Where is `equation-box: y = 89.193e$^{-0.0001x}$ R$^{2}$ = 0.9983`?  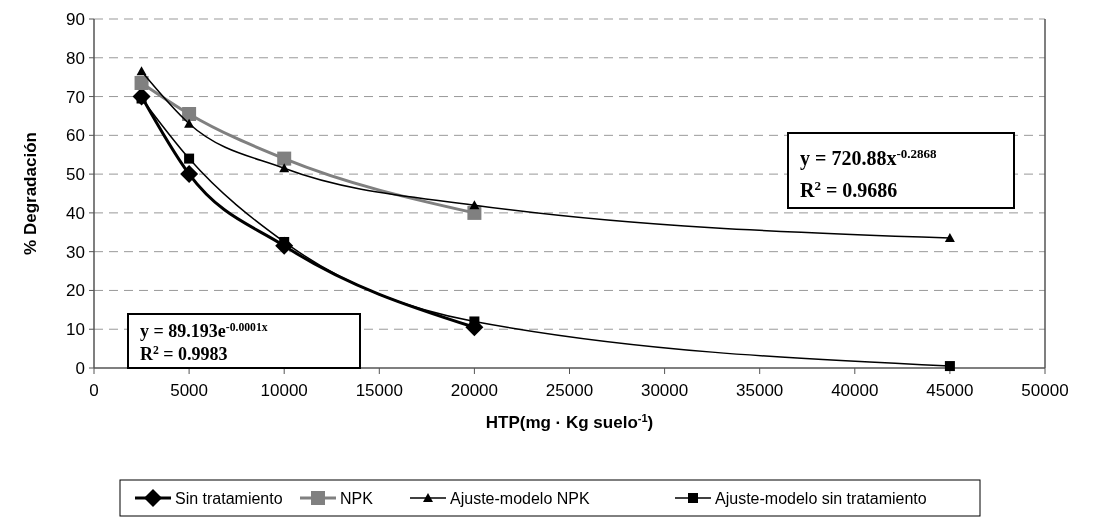
equation-box: y = 89.193e$^{-0.0001x}$ R$^{2}$ = 0.9983 is located at coordinates (244, 341).